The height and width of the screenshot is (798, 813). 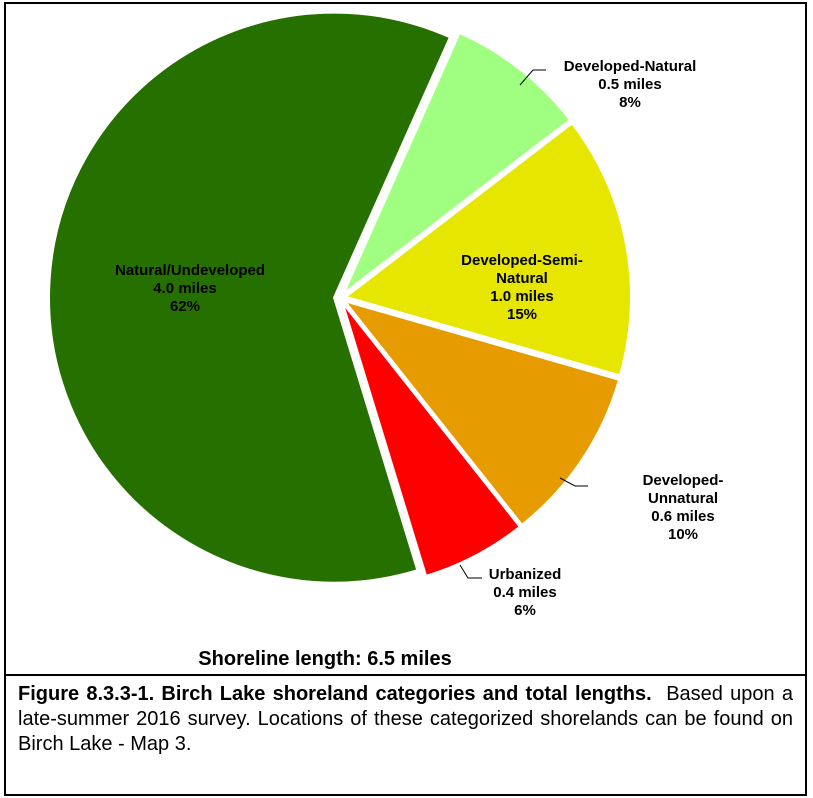 What do you see at coordinates (522, 269) in the screenshot?
I see `category-label: Developed-Semi-Natural` at bounding box center [522, 269].